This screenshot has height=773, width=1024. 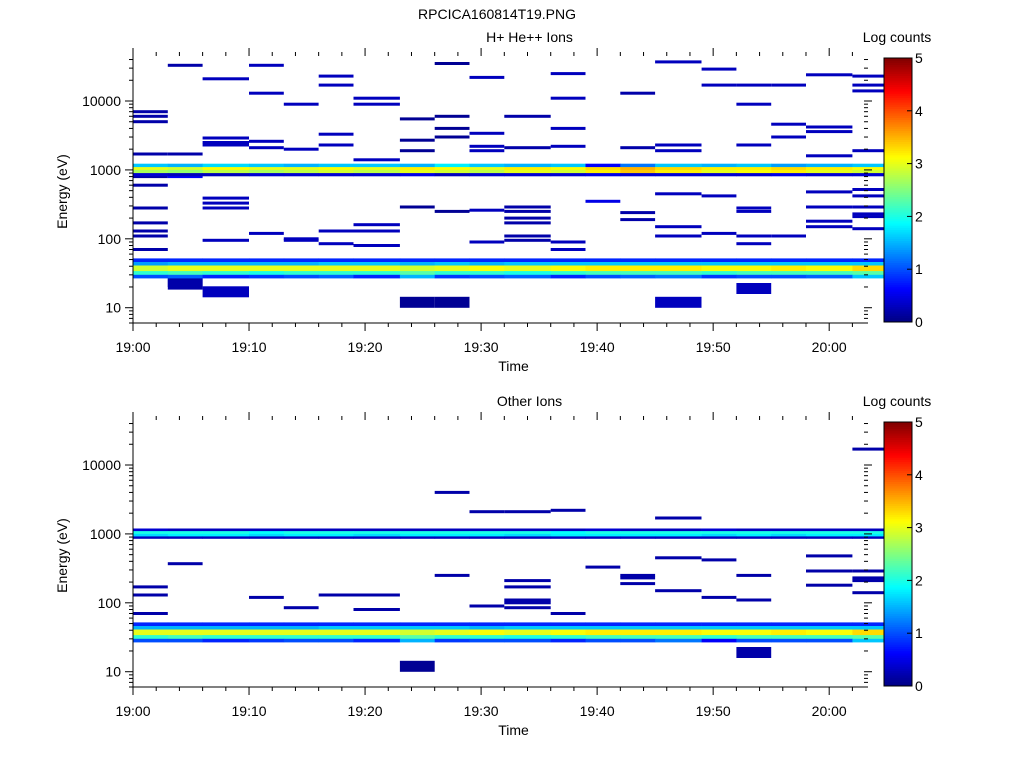 What do you see at coordinates (101, 101) in the screenshot?
I see `y-tick-label: 10000` at bounding box center [101, 101].